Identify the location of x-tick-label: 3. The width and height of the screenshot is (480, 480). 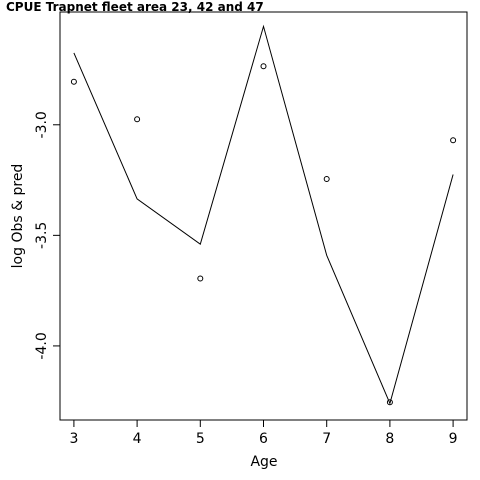
(73, 439).